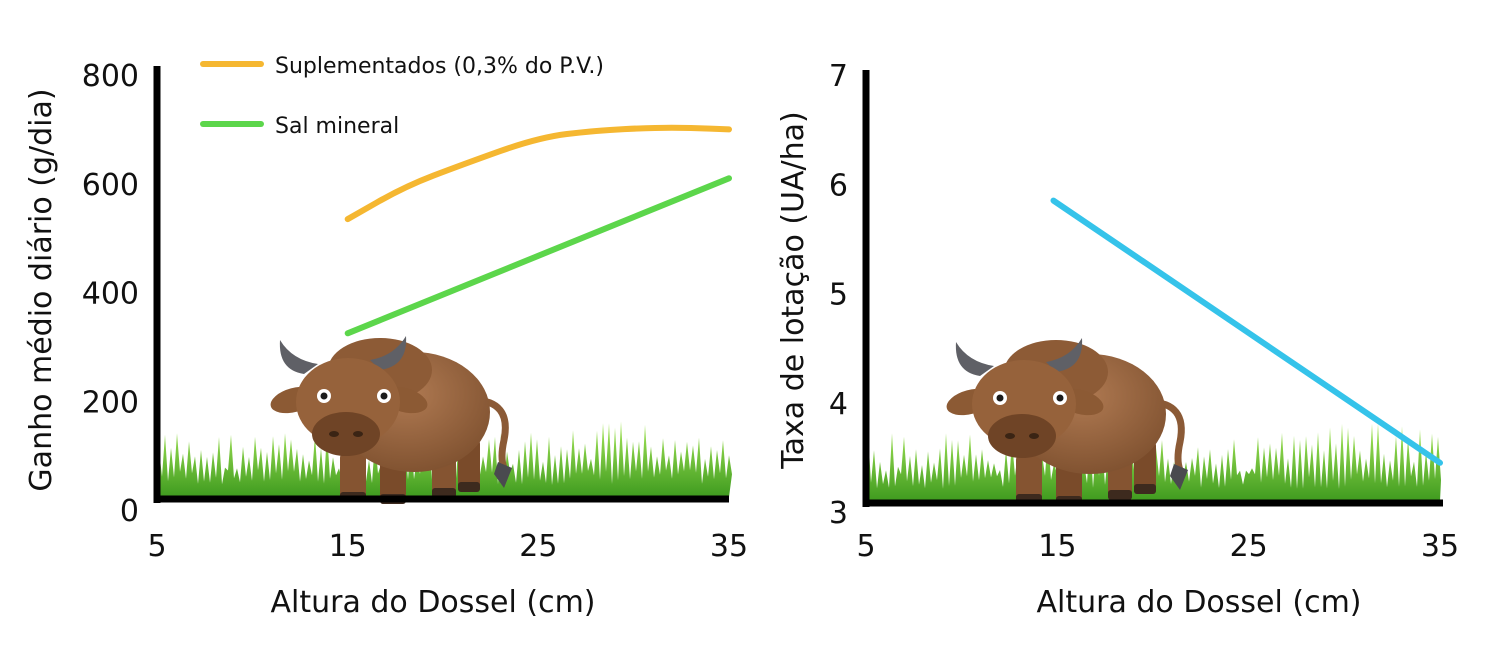 This screenshot has height=672, width=1500. I want to click on y-tick-label: 0, so click(129, 511).